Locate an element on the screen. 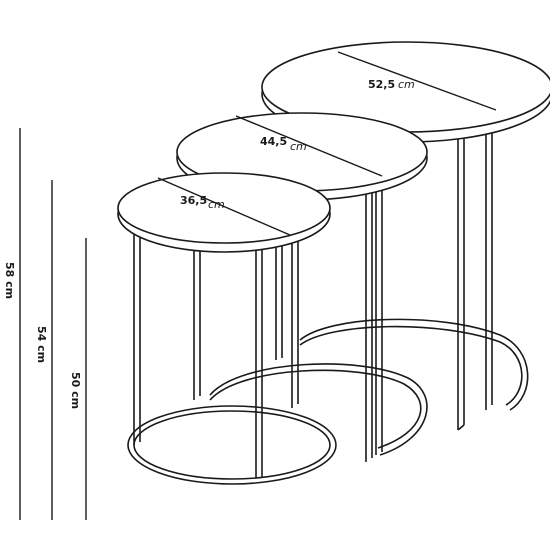 Image resolution: width=550 pixels, height=550 pixels. height-58-label: 58 cm is located at coordinates (9, 280).